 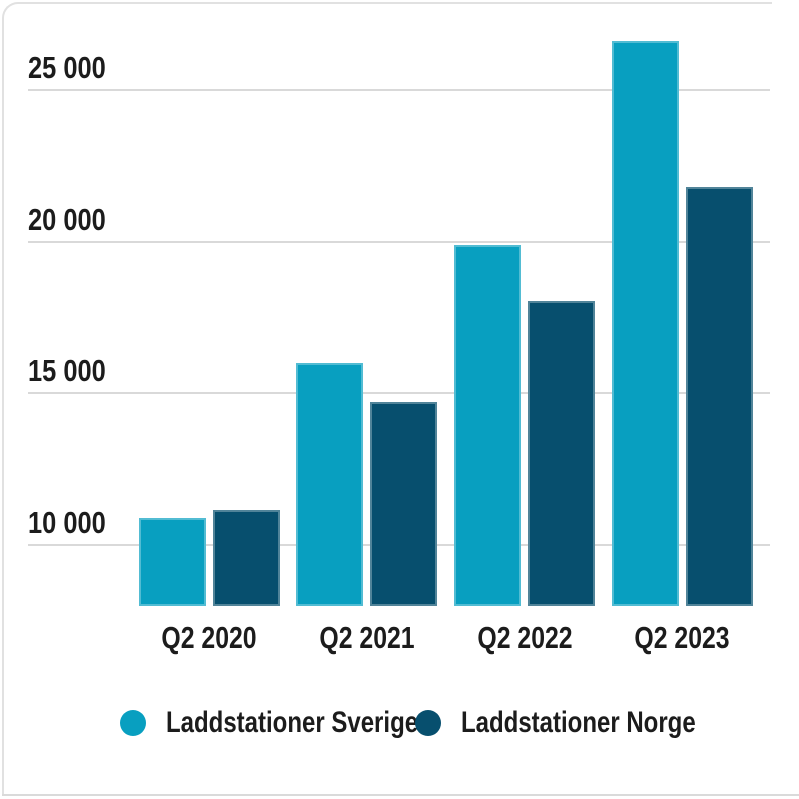 What do you see at coordinates (524, 637) in the screenshot?
I see `x-tick-label: Q2 2022` at bounding box center [524, 637].